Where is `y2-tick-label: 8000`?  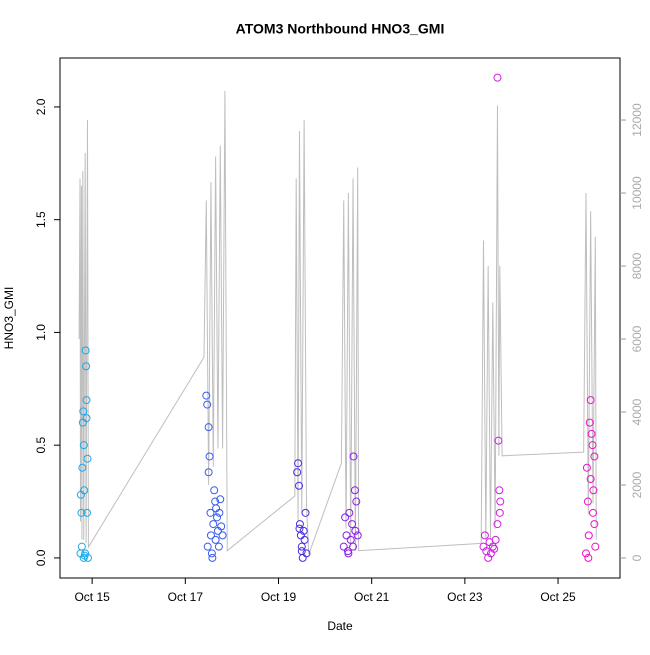 y2-tick-label: 8000 is located at coordinates (637, 265).